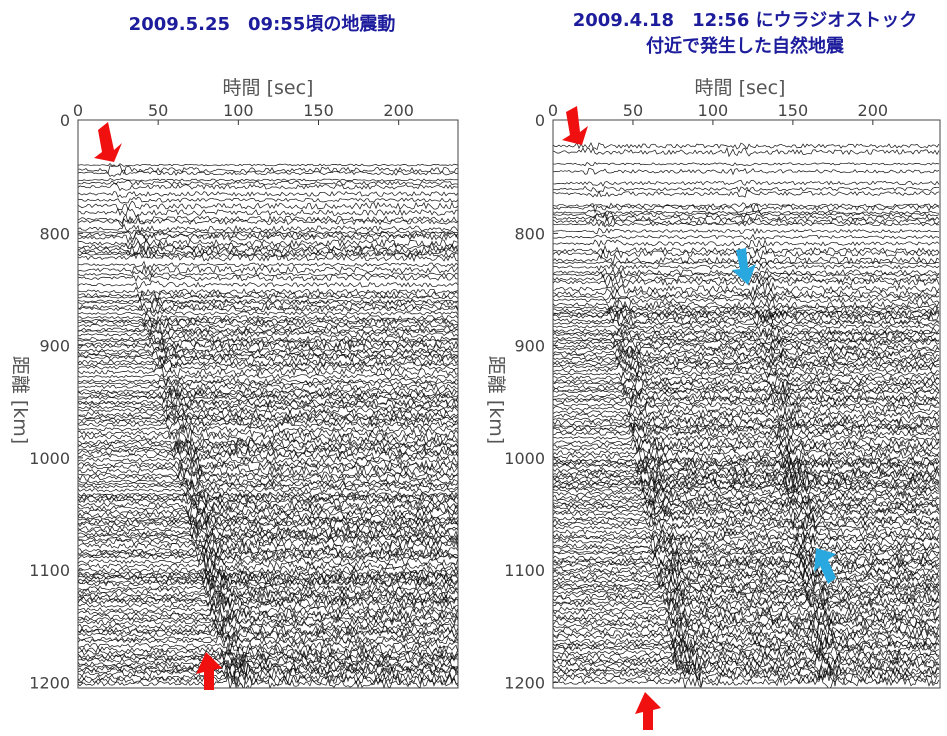  What do you see at coordinates (540, 120) in the screenshot?
I see `y-top-label: 0` at bounding box center [540, 120].